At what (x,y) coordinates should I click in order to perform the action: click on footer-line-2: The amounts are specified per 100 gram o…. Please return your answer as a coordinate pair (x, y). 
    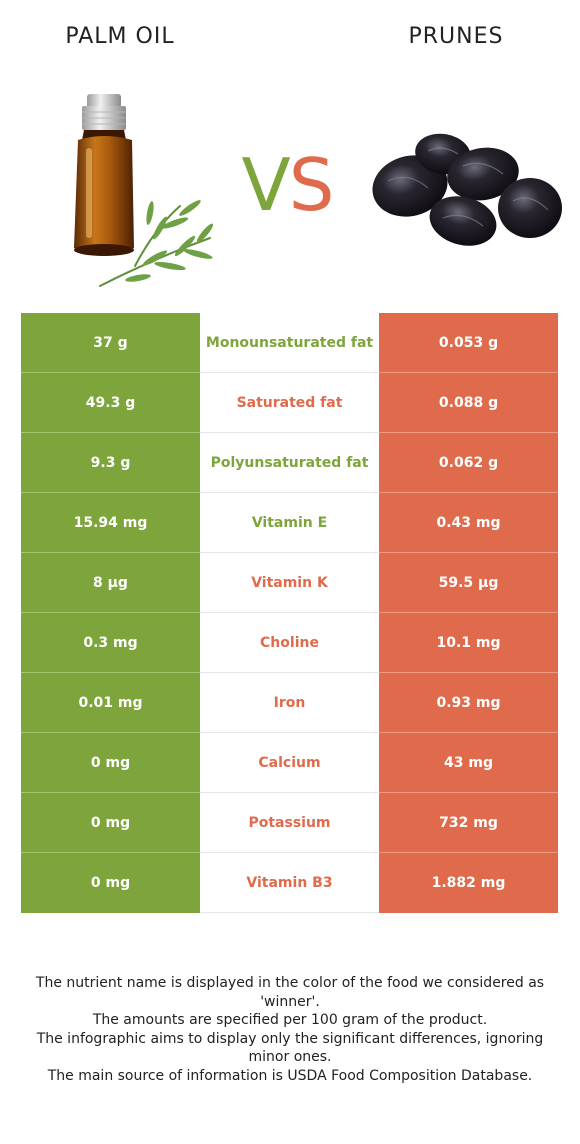
    Looking at the image, I should click on (290, 1020).